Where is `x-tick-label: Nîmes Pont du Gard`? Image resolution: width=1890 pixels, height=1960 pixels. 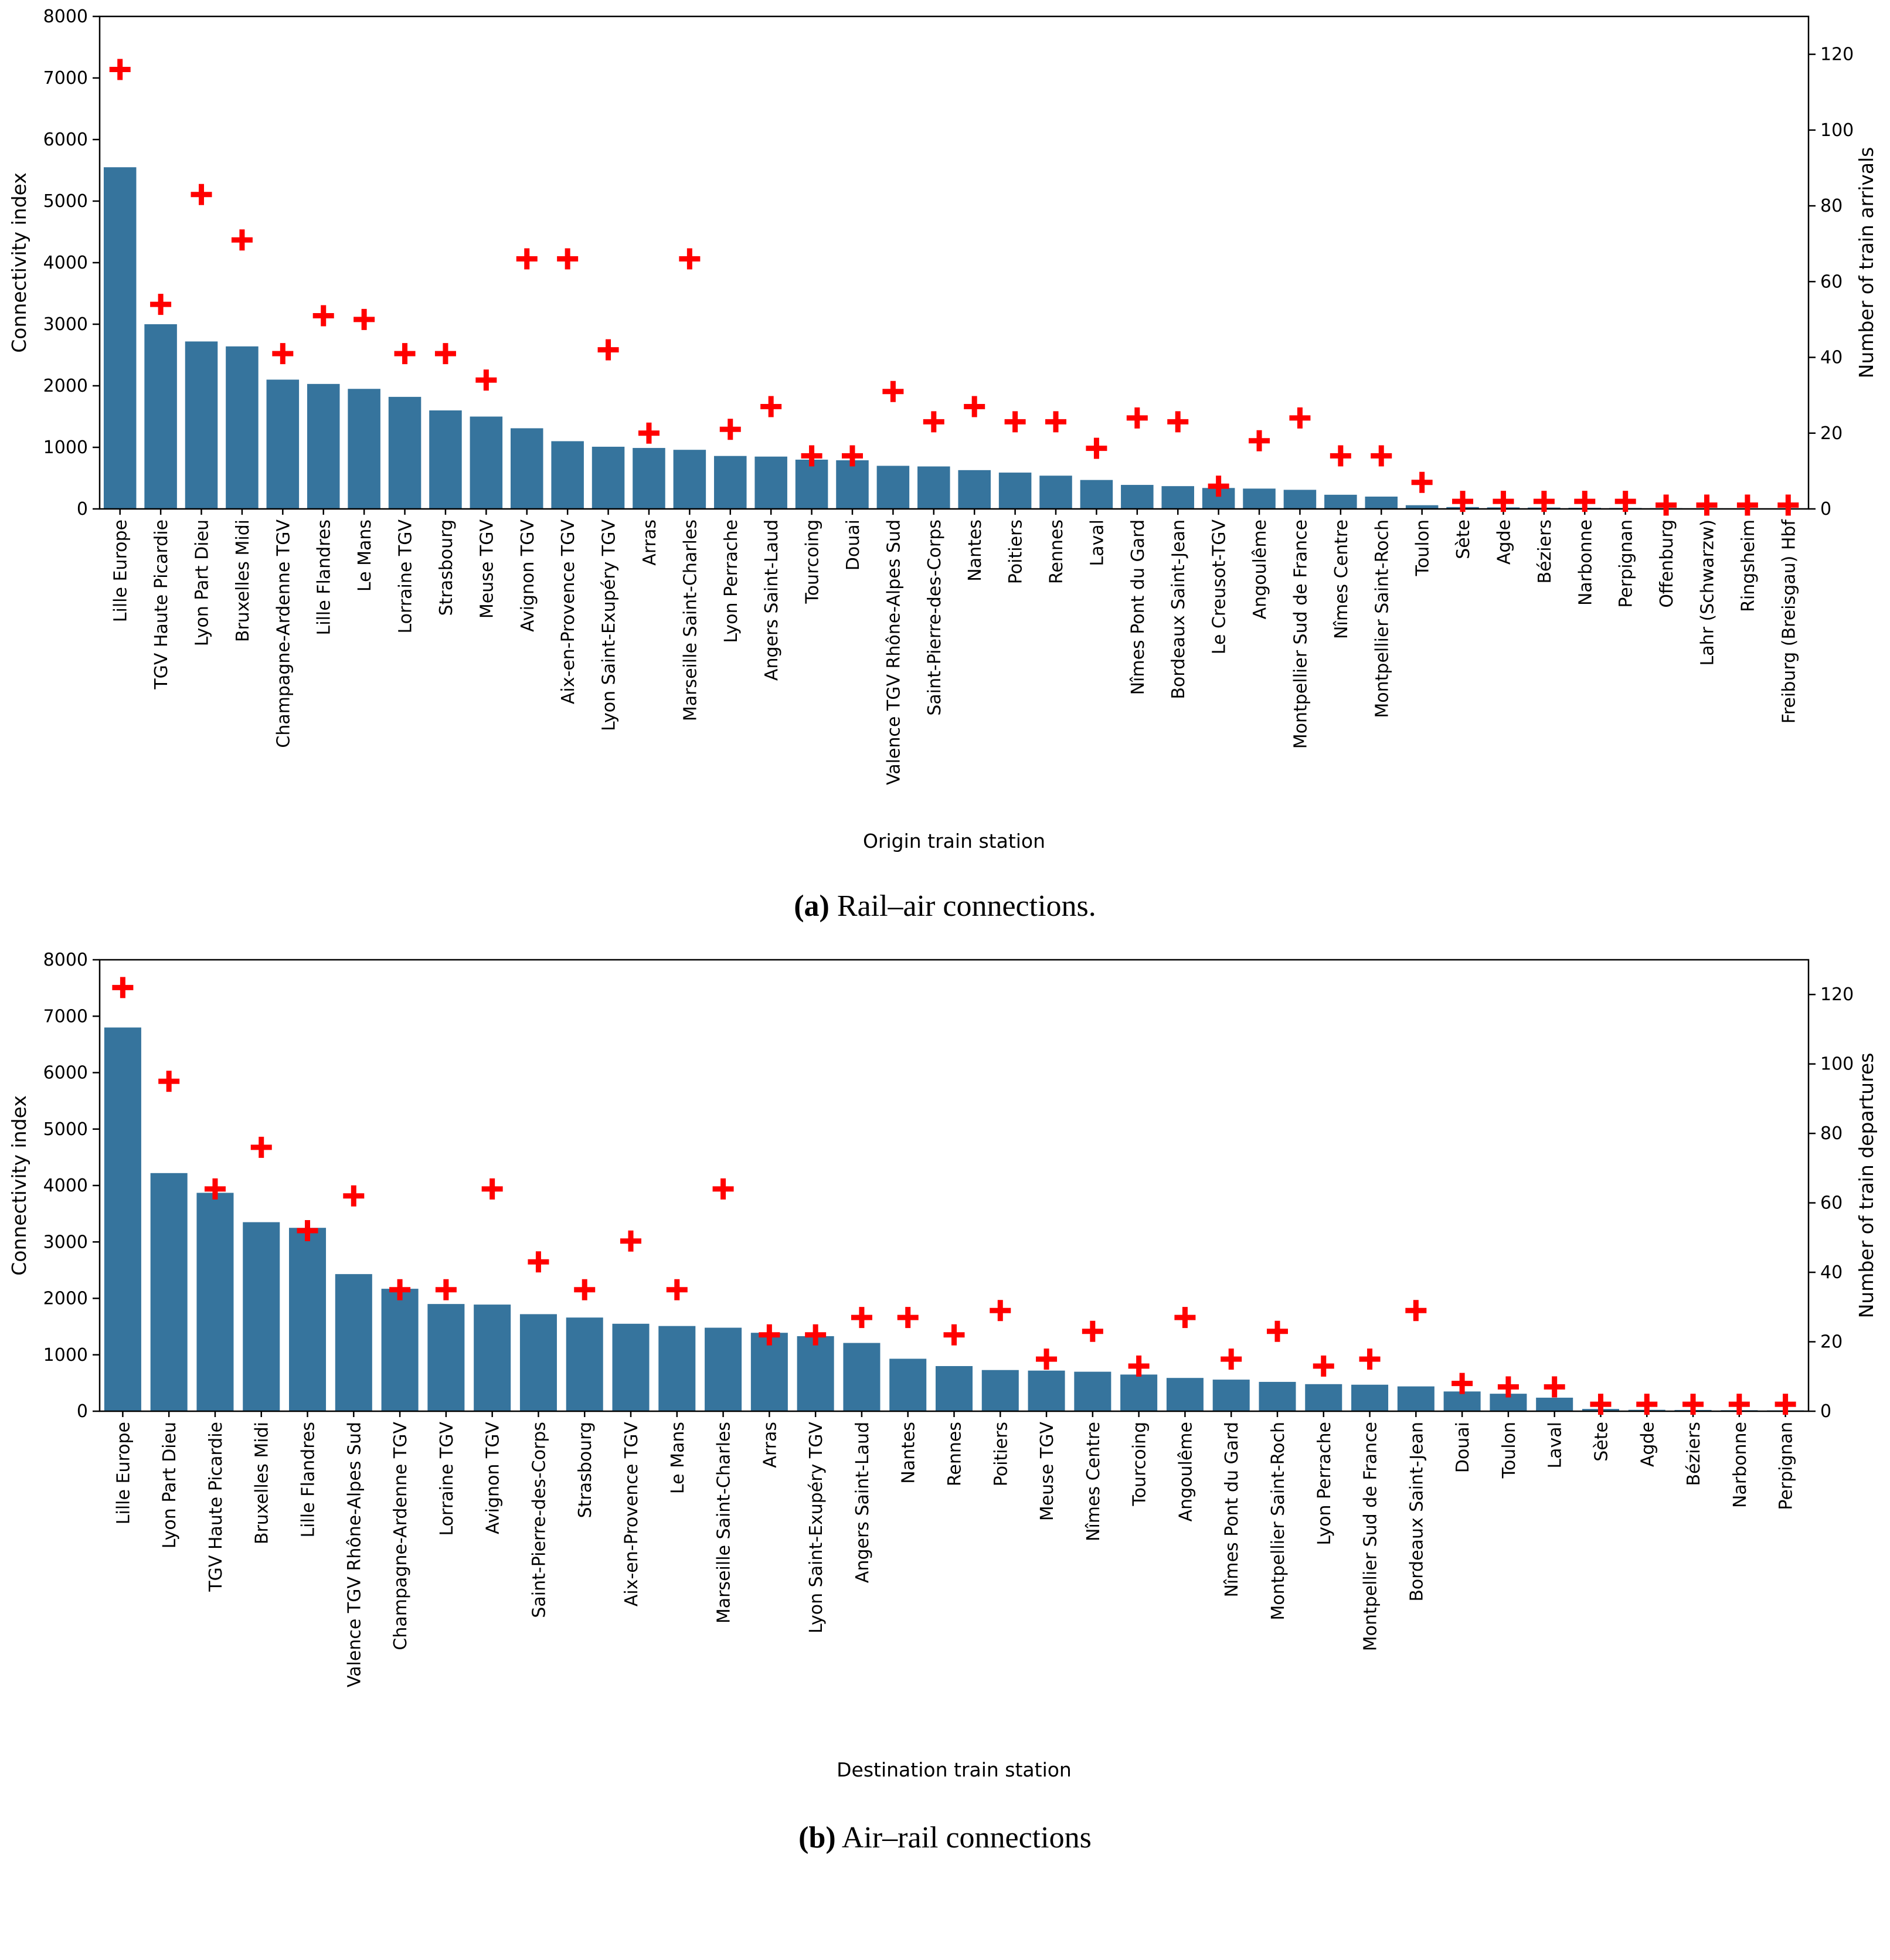
x-tick-label: Nîmes Pont du Gard is located at coordinates (1138, 607).